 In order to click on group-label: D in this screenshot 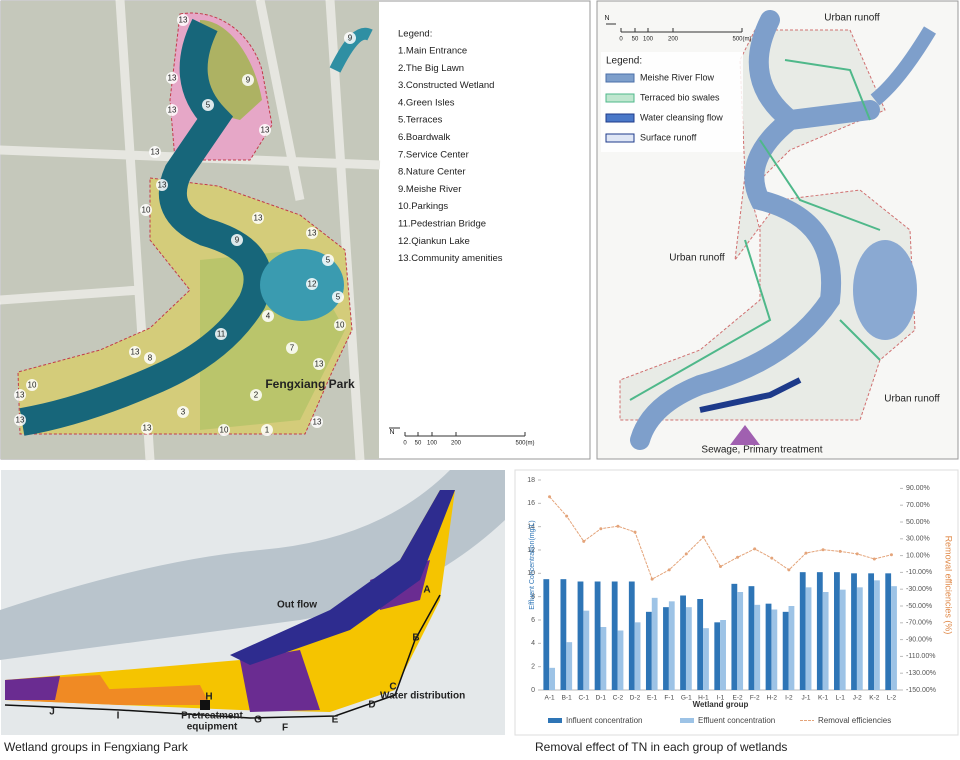, I will do `click(371, 705)`.